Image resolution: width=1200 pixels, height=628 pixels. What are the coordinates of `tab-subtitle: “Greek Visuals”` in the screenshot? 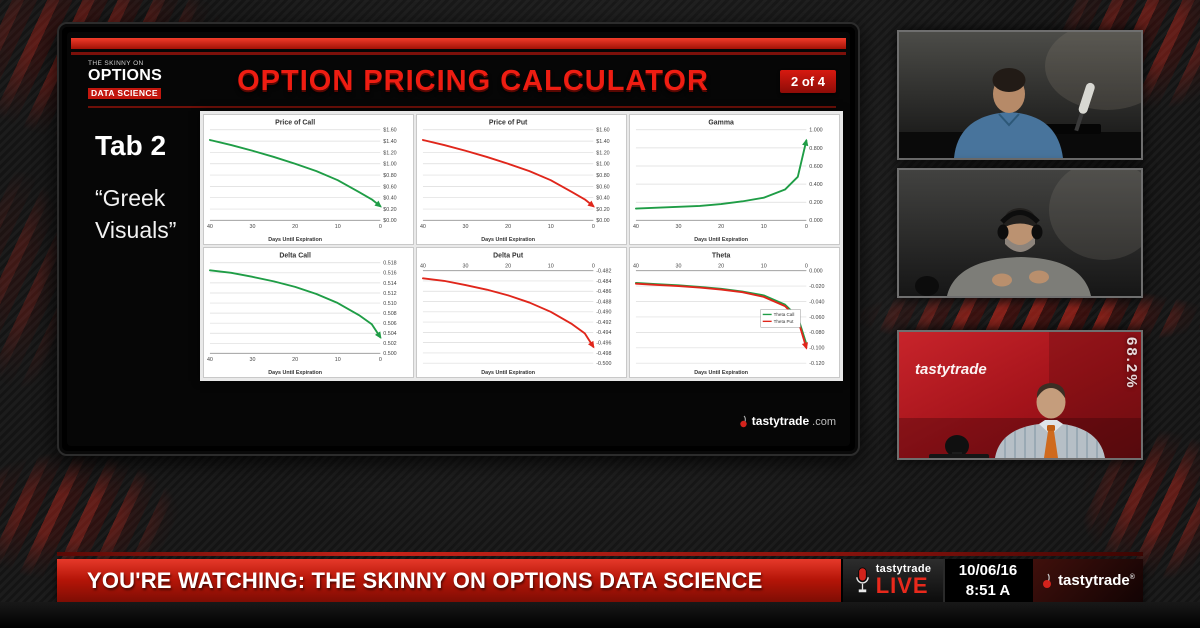 It's located at (136, 214).